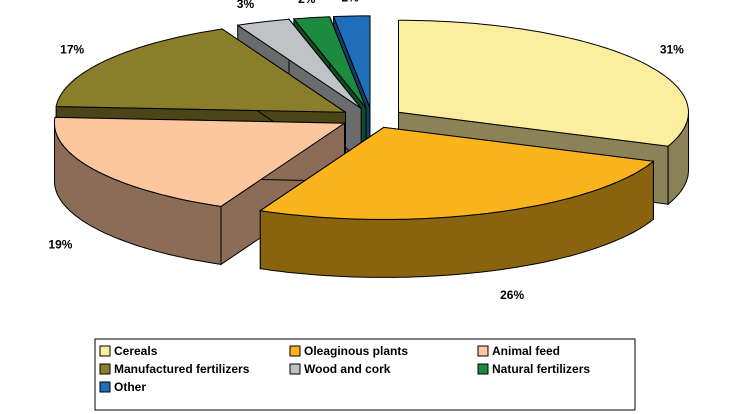  I want to click on data-label: 26%, so click(512, 295).